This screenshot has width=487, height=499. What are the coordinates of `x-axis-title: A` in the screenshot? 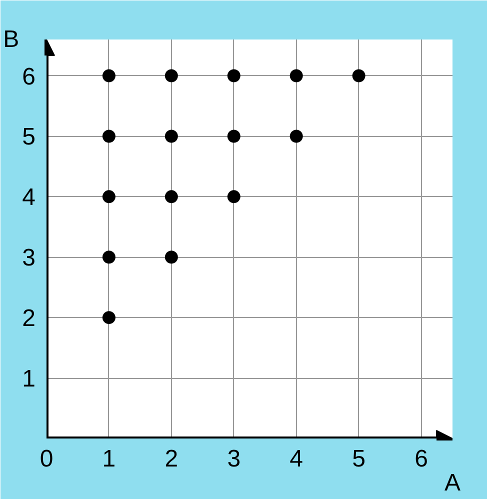 It's located at (452, 483).